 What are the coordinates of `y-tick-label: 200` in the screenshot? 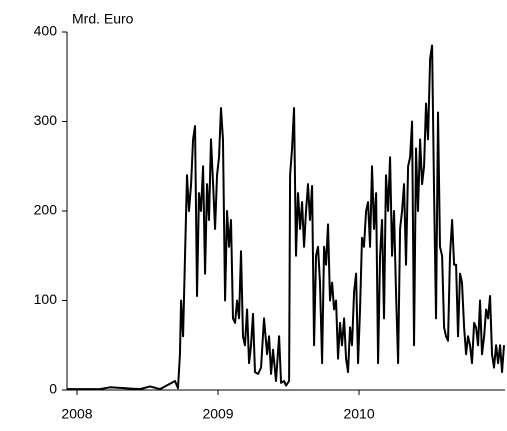 It's located at (46, 210).